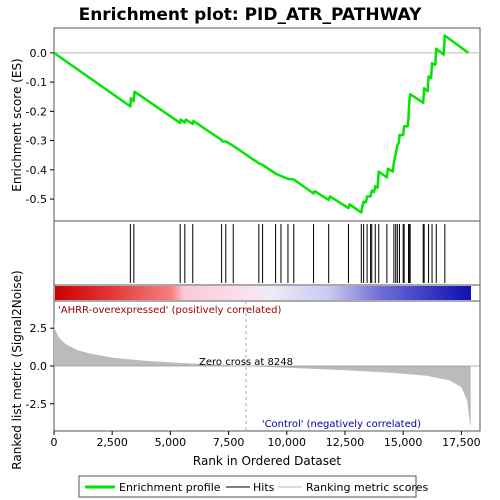 The width and height of the screenshot is (500, 500). I want to click on x-tick-label: 7,500, so click(229, 442).